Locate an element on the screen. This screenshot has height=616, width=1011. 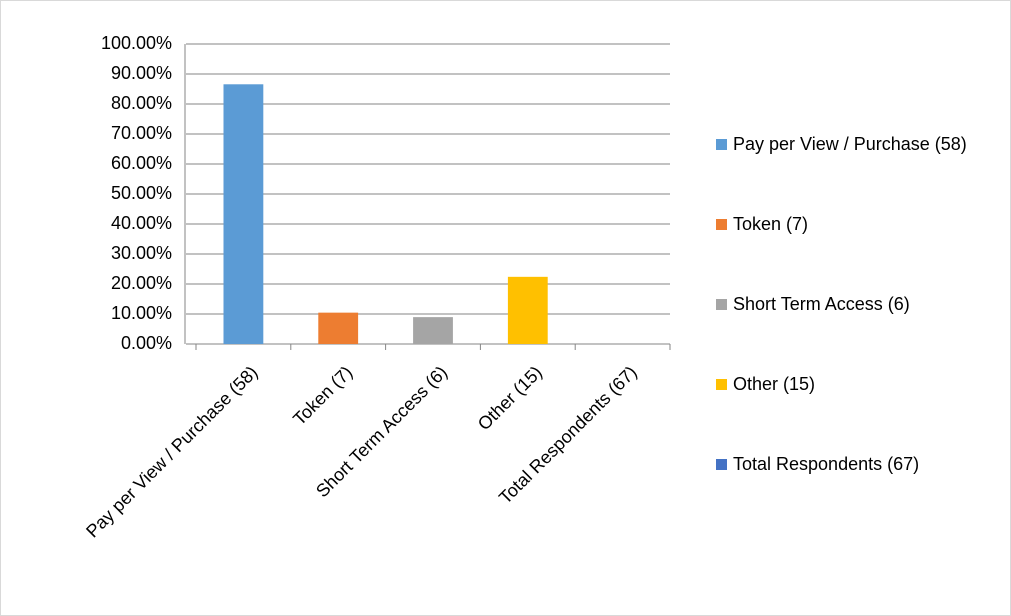
legend-label: Short Term Access (6) is located at coordinates (821, 304).